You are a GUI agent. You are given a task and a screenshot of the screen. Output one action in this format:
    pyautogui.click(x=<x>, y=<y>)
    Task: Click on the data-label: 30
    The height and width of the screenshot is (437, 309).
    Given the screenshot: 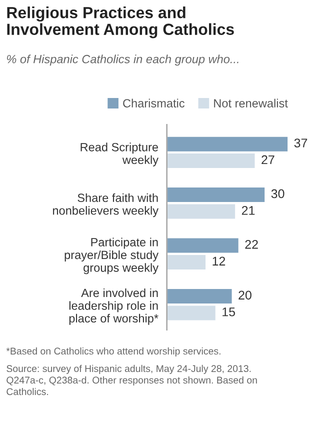 What is the action you would take?
    pyautogui.click(x=277, y=193)
    